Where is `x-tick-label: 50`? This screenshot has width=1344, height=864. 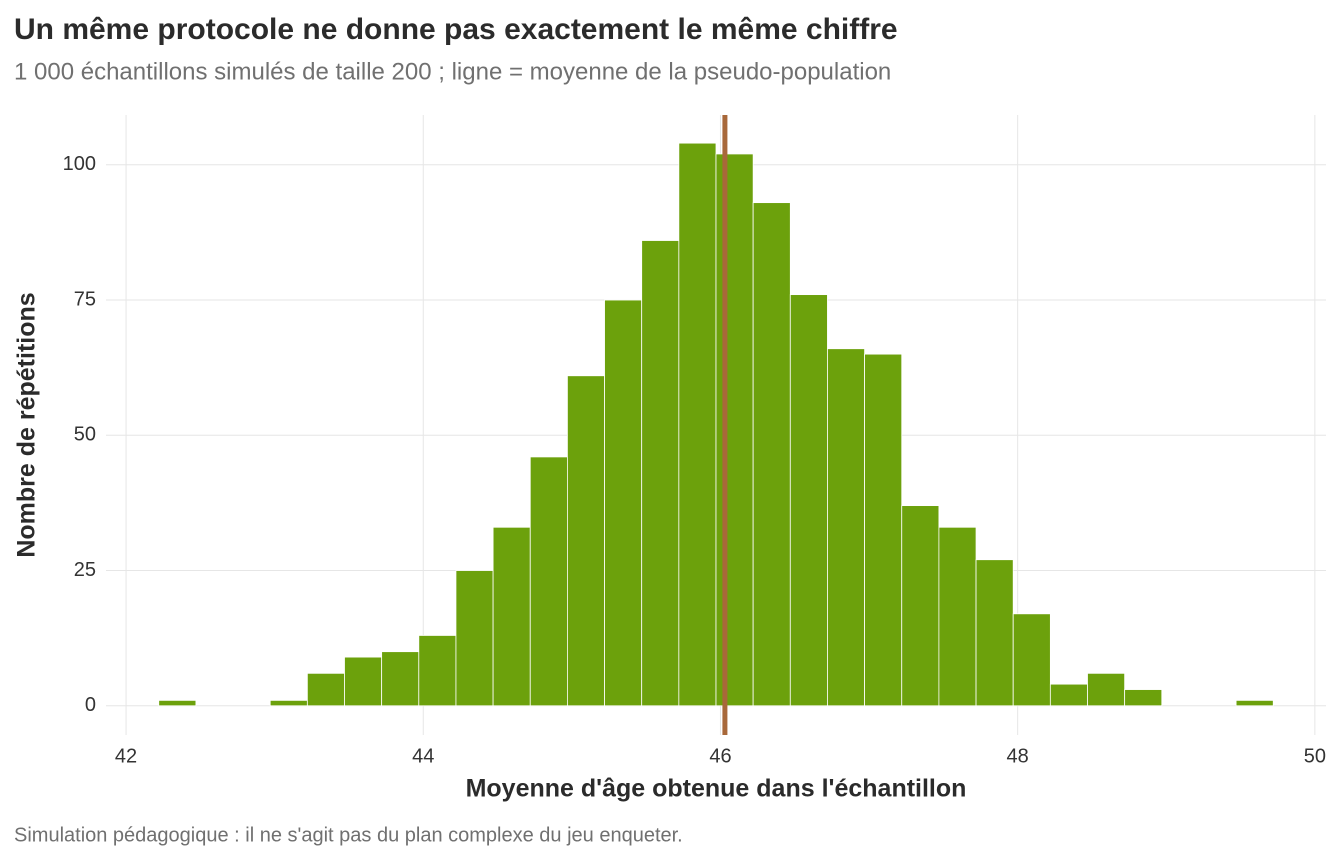
x-tick-label: 50 is located at coordinates (1315, 756).